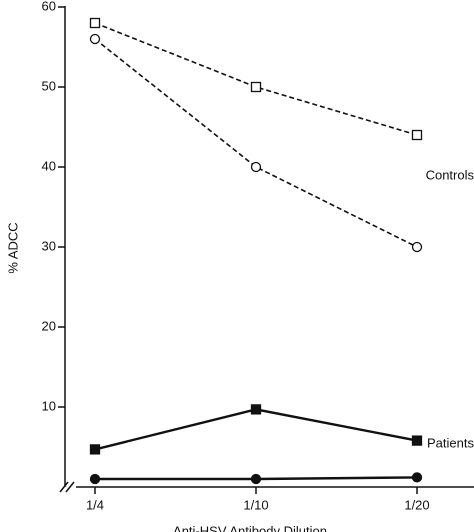 The image size is (474, 532). What do you see at coordinates (49, 245) in the screenshot?
I see `y-tick-label: 30` at bounding box center [49, 245].